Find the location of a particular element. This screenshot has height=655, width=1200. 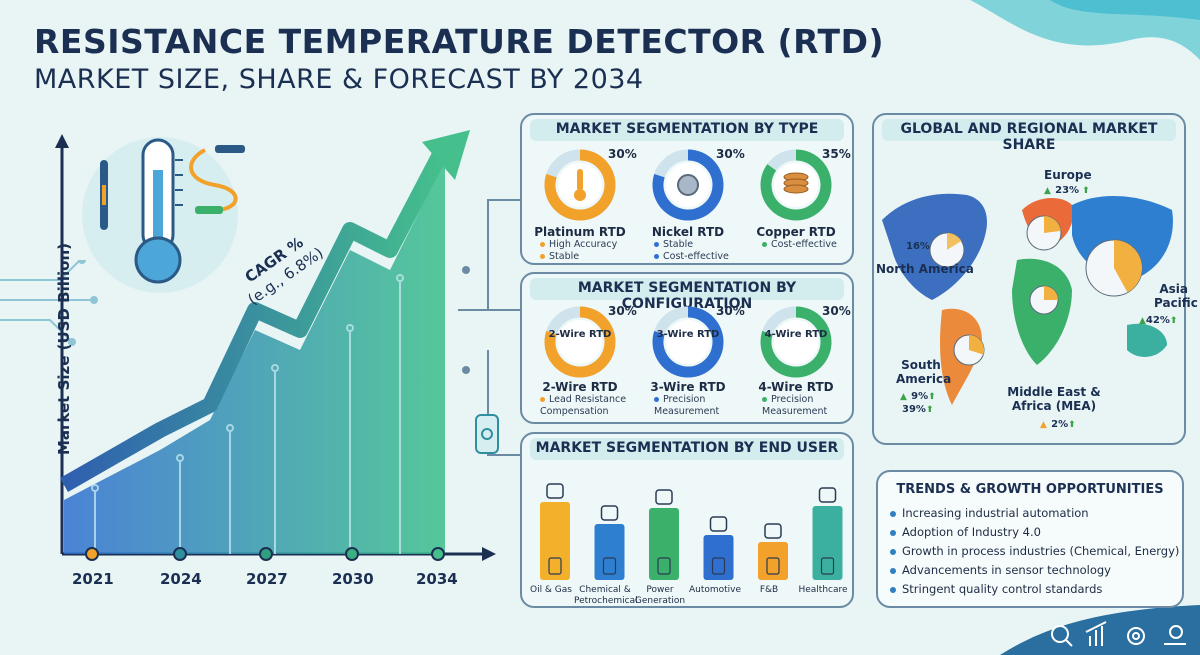

platinum-share: 30% is located at coordinates (622, 154).